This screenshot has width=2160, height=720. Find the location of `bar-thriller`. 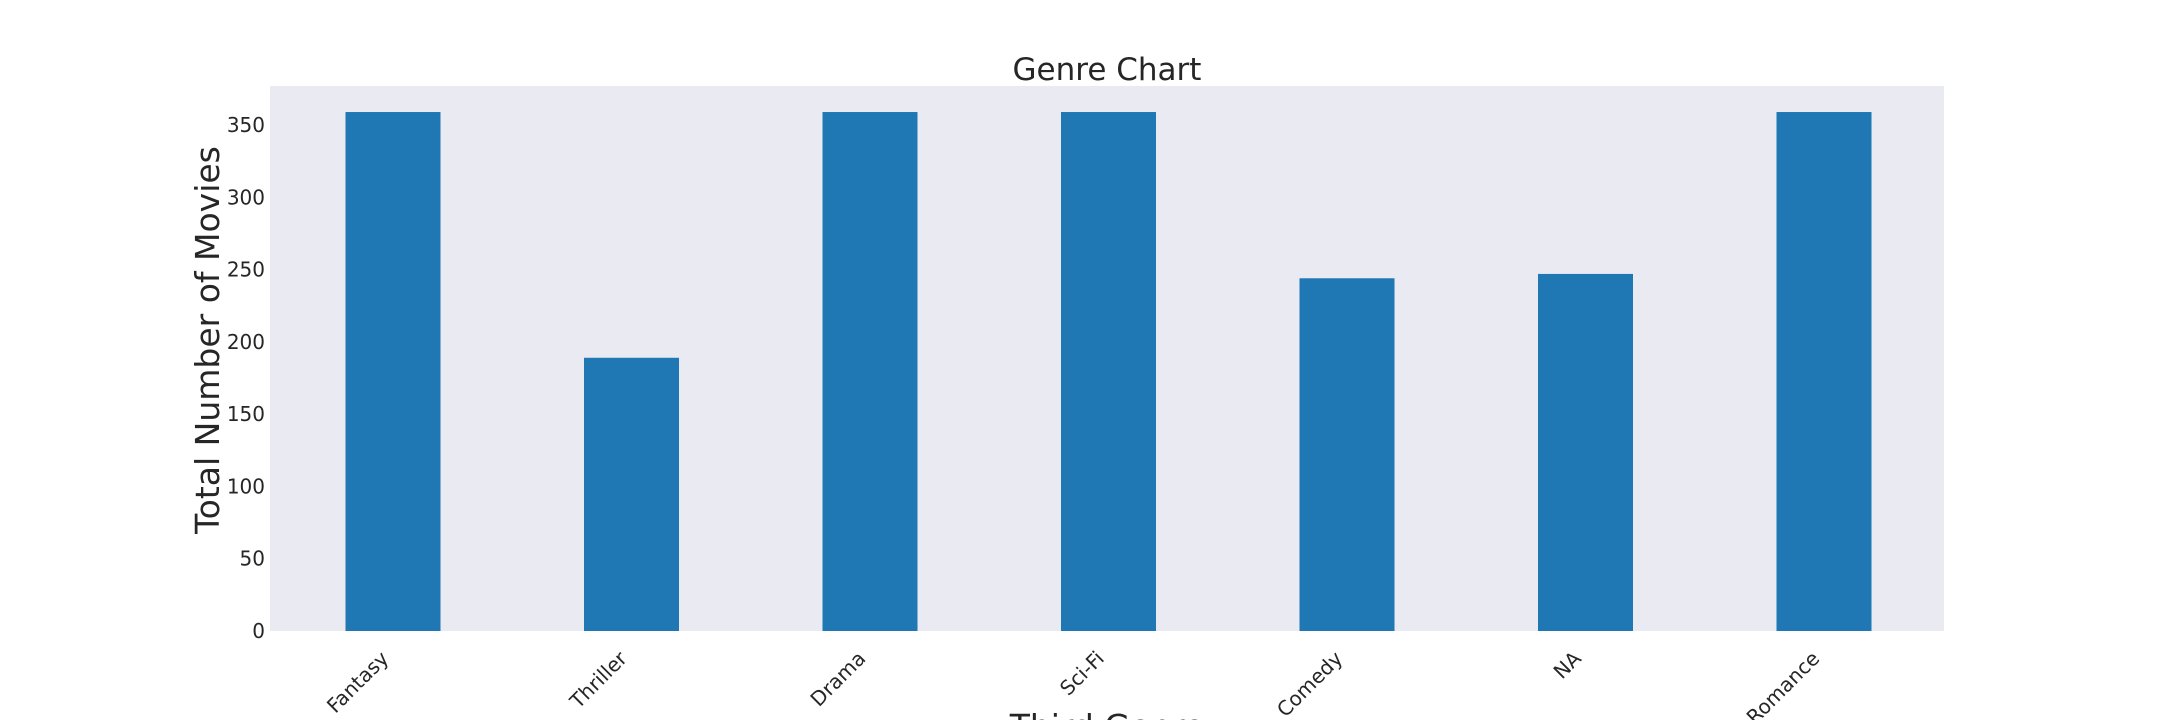

bar-thriller is located at coordinates (631, 494).